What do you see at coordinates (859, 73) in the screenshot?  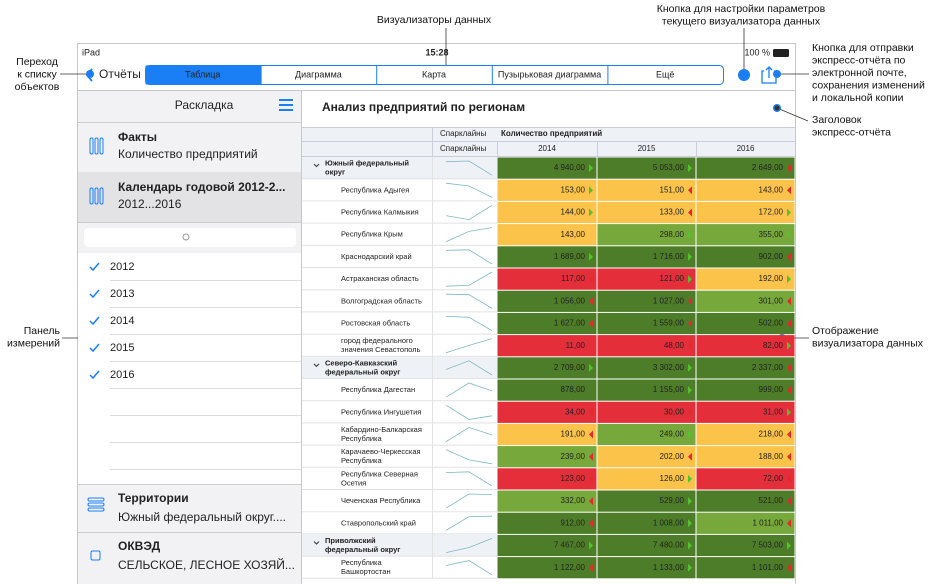 I see `annotation-text: электронной почте,` at bounding box center [859, 73].